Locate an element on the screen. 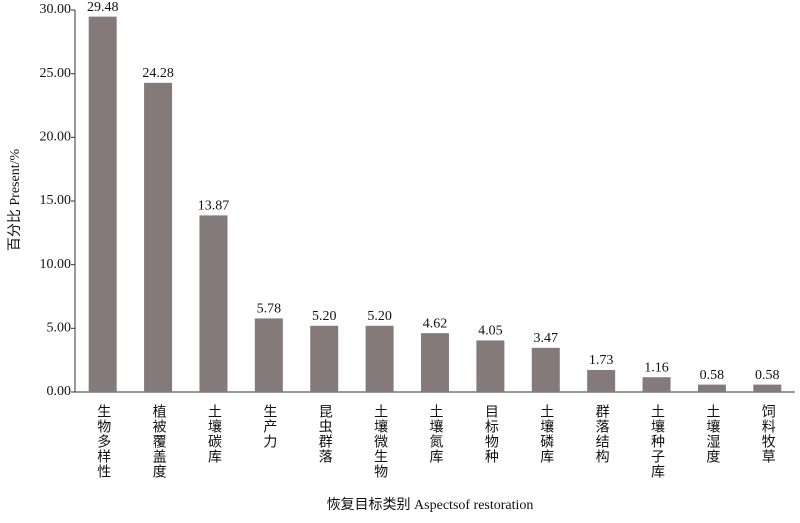 The height and width of the screenshot is (523, 800). value-label: 4.05 is located at coordinates (490, 331).